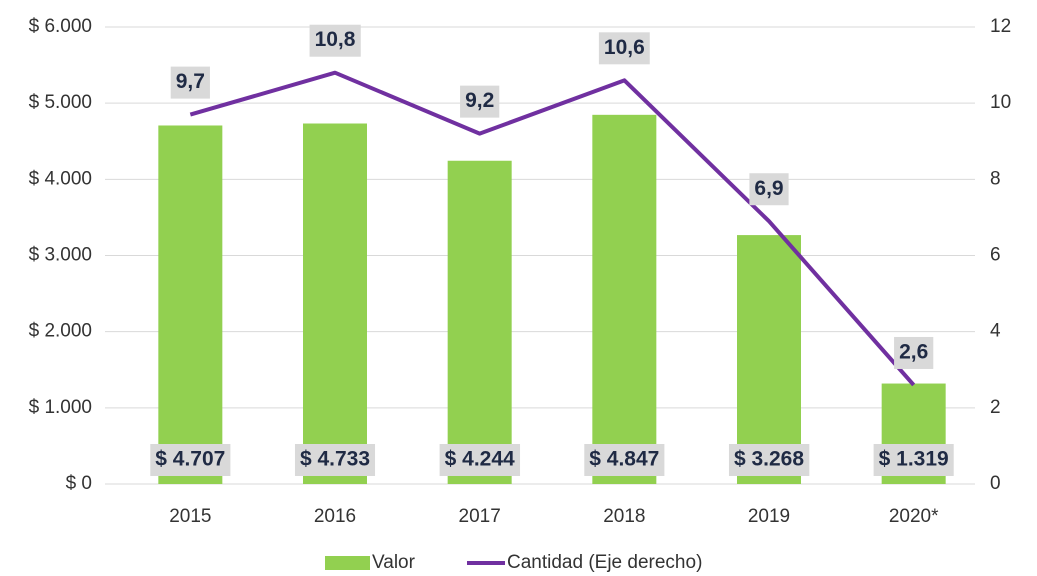 The image size is (1037, 576). What do you see at coordinates (335, 516) in the screenshot?
I see `x-tick-label: 2016` at bounding box center [335, 516].